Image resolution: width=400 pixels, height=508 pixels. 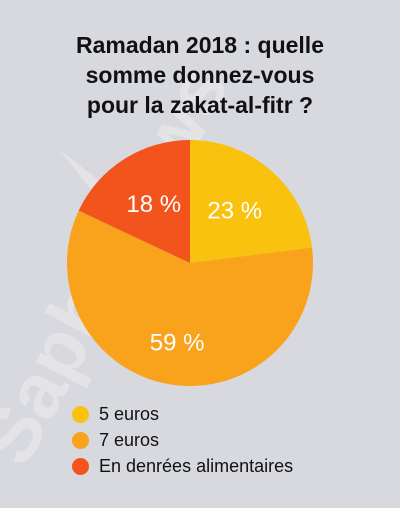 What do you see at coordinates (129, 413) in the screenshot?
I see `legend-label-5-euros: 5 euros` at bounding box center [129, 413].